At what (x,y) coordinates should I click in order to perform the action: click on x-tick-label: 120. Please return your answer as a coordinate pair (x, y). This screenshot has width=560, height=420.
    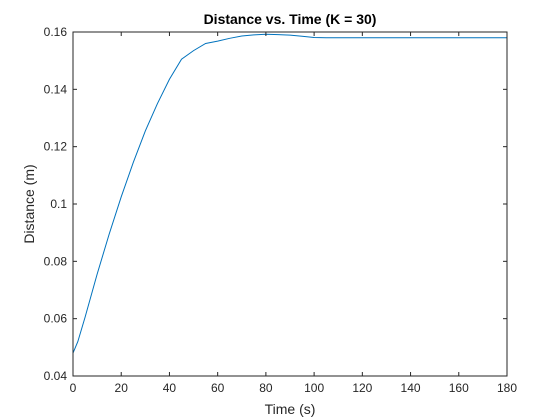
    Looking at the image, I should click on (362, 388).